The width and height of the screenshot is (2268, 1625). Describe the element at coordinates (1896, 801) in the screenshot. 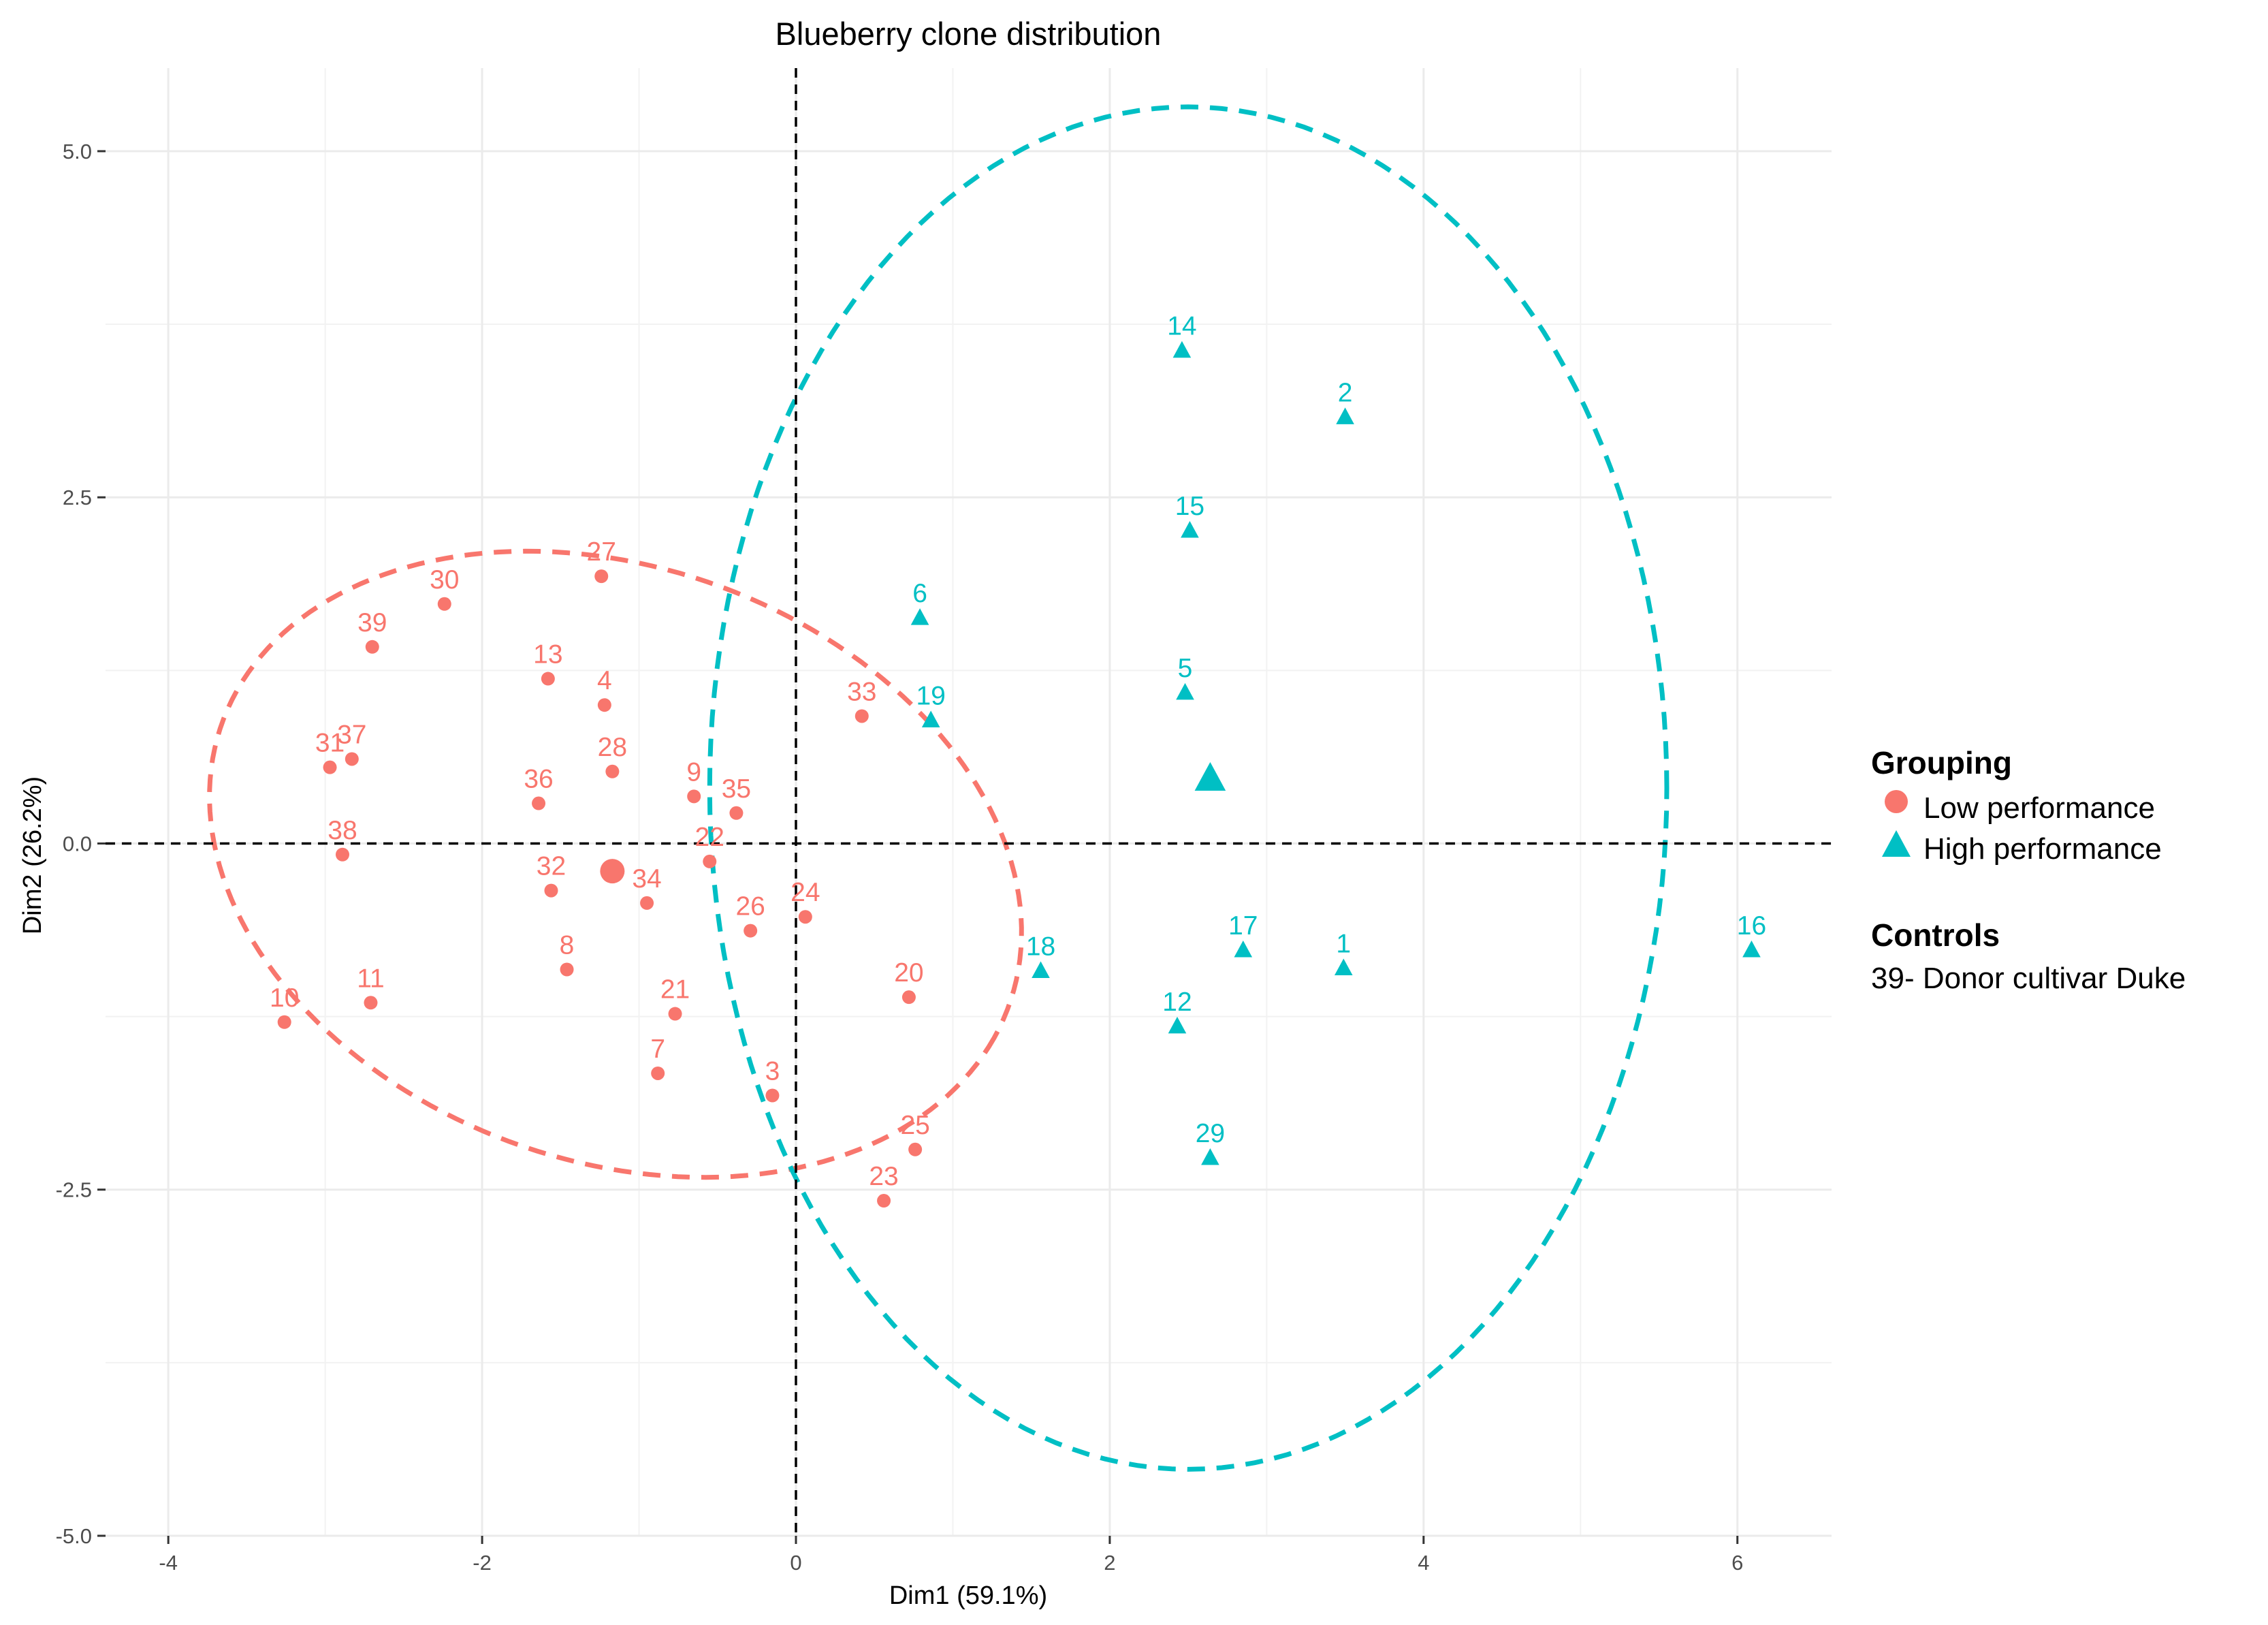

I see `legend-key-low-performance` at that location.